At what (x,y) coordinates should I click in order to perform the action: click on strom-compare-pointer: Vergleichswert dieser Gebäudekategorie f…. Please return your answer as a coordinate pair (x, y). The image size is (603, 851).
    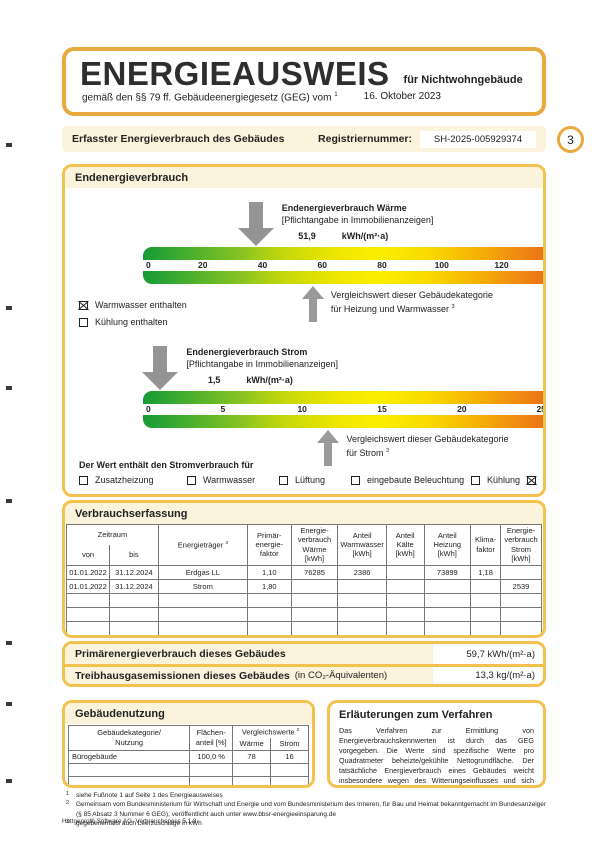
    Looking at the image, I should click on (413, 448).